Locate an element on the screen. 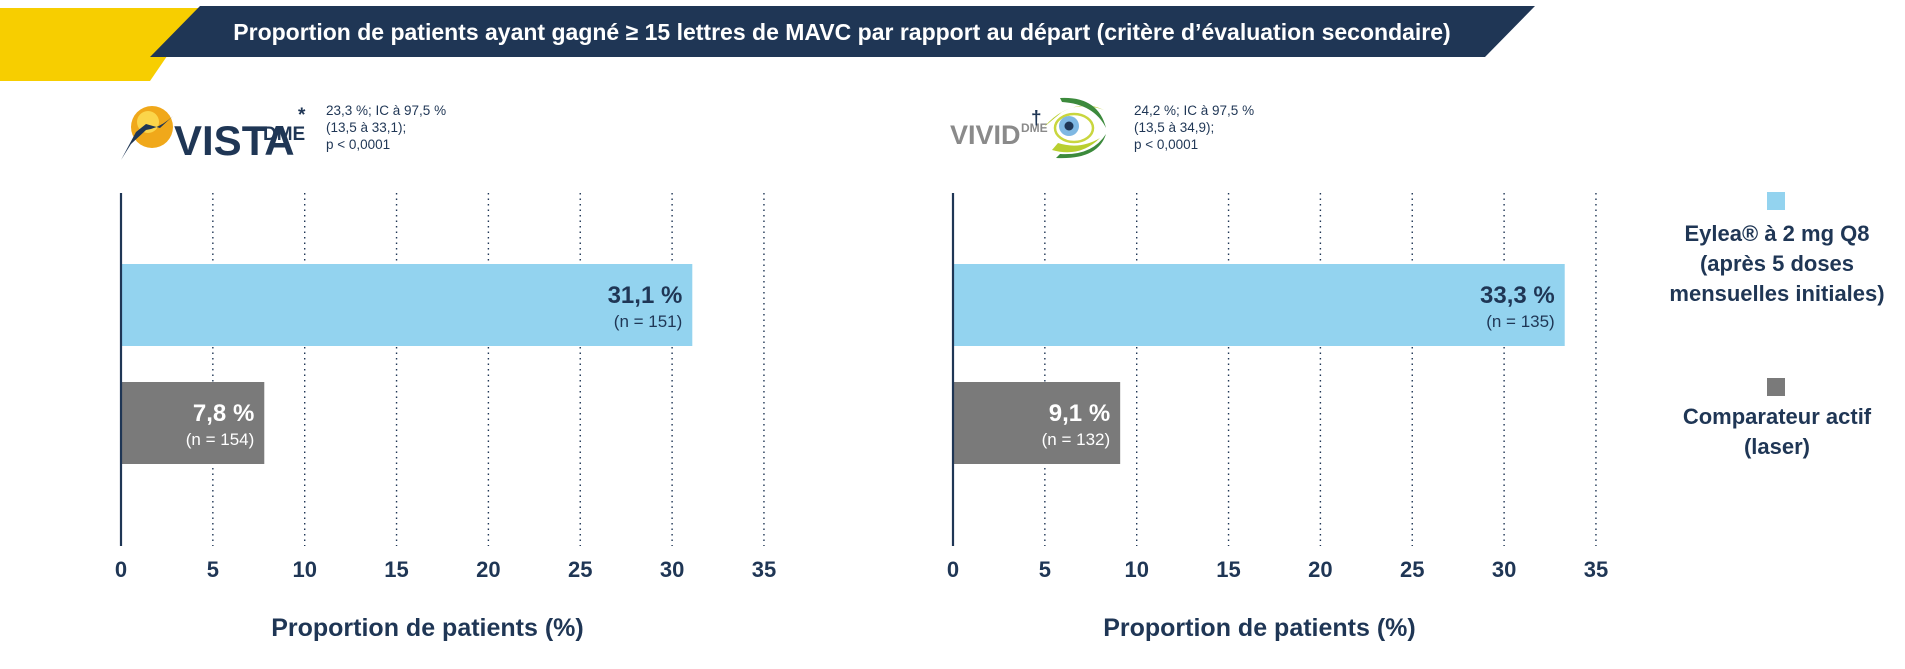 The image size is (1905, 669). vivid-stat-line-1: 24,2 %; IC à 97,5 % is located at coordinates (1194, 110).